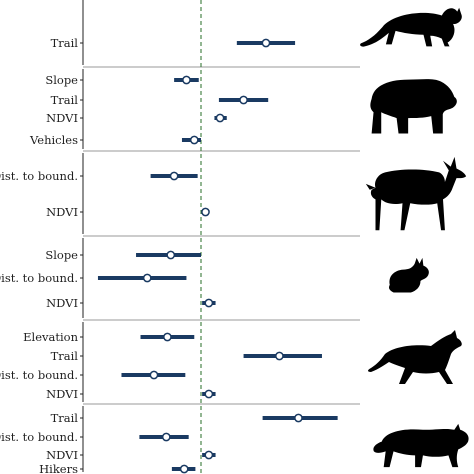  I want to click on row-label: Hikers, so click(58, 468).